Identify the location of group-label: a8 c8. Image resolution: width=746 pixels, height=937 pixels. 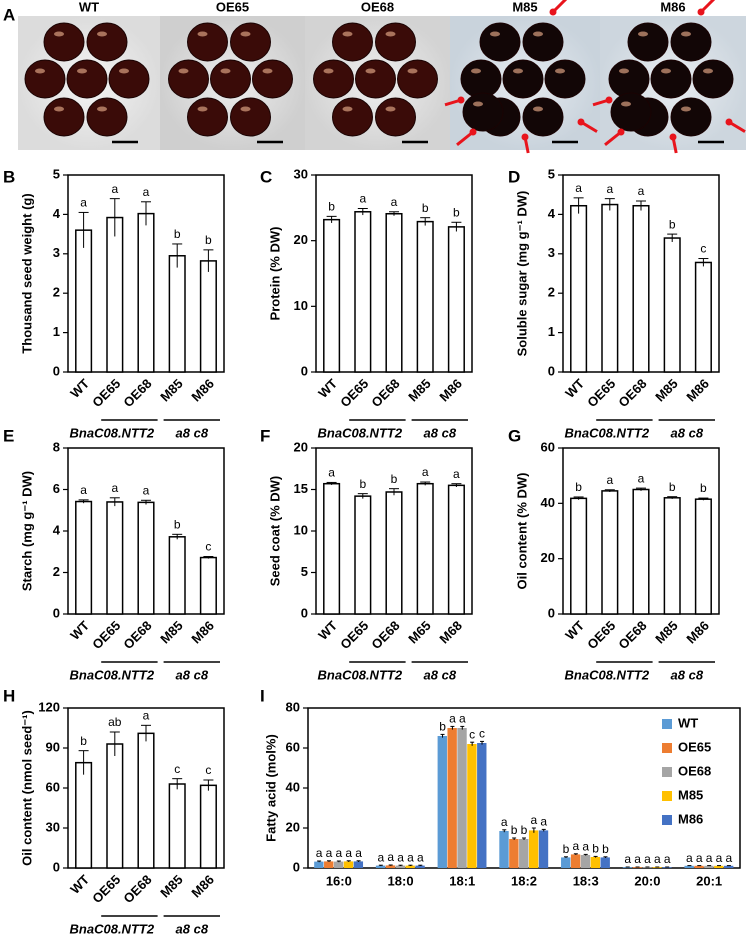
(687, 674).